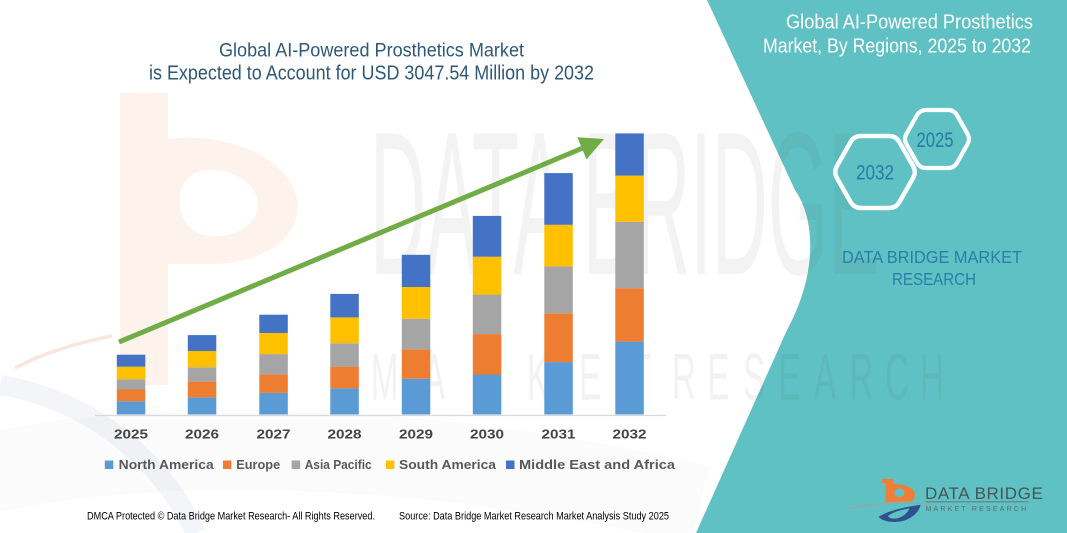  Describe the element at coordinates (977, 509) in the screenshot. I see `svg-text: MARKET RESEARCH` at that location.